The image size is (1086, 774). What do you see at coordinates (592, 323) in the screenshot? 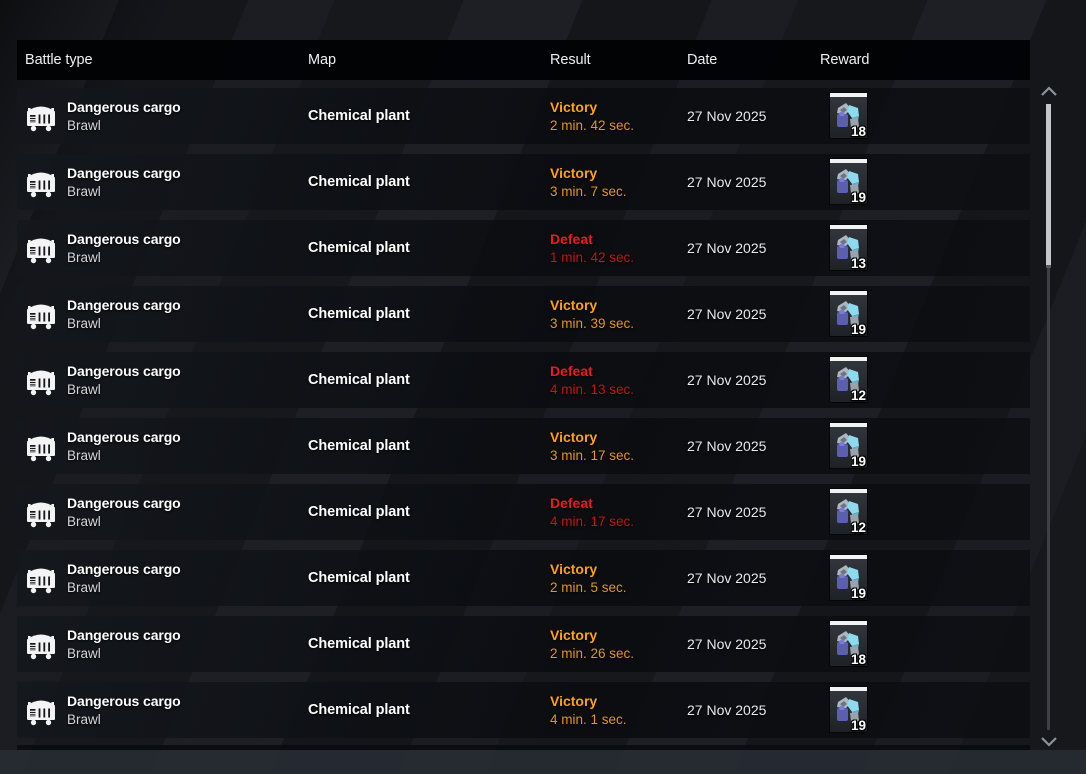
I see `battle-duration: 3 min. 39 sec.` at bounding box center [592, 323].